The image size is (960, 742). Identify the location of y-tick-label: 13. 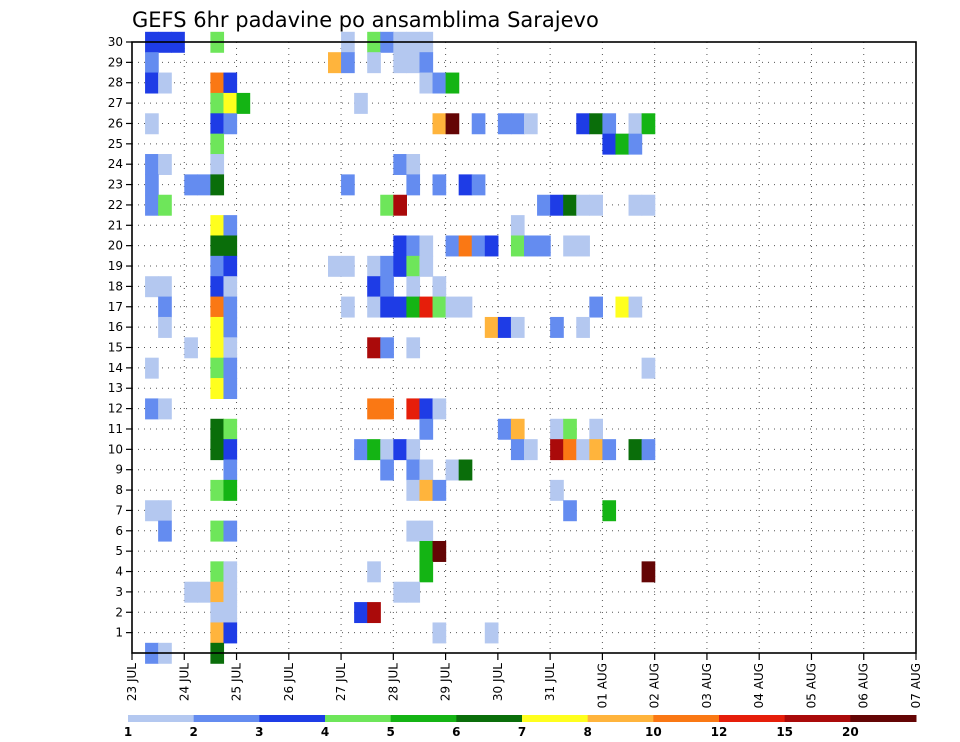
(115, 388).